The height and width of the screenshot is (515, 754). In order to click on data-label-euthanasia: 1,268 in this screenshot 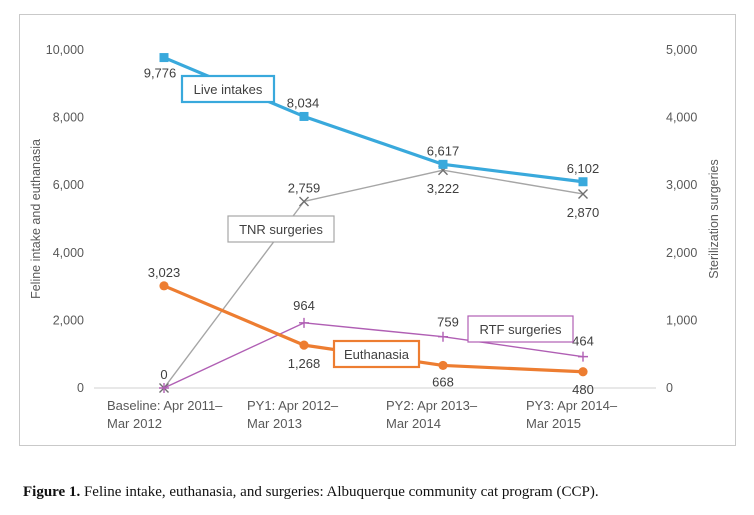, I will do `click(304, 363)`.